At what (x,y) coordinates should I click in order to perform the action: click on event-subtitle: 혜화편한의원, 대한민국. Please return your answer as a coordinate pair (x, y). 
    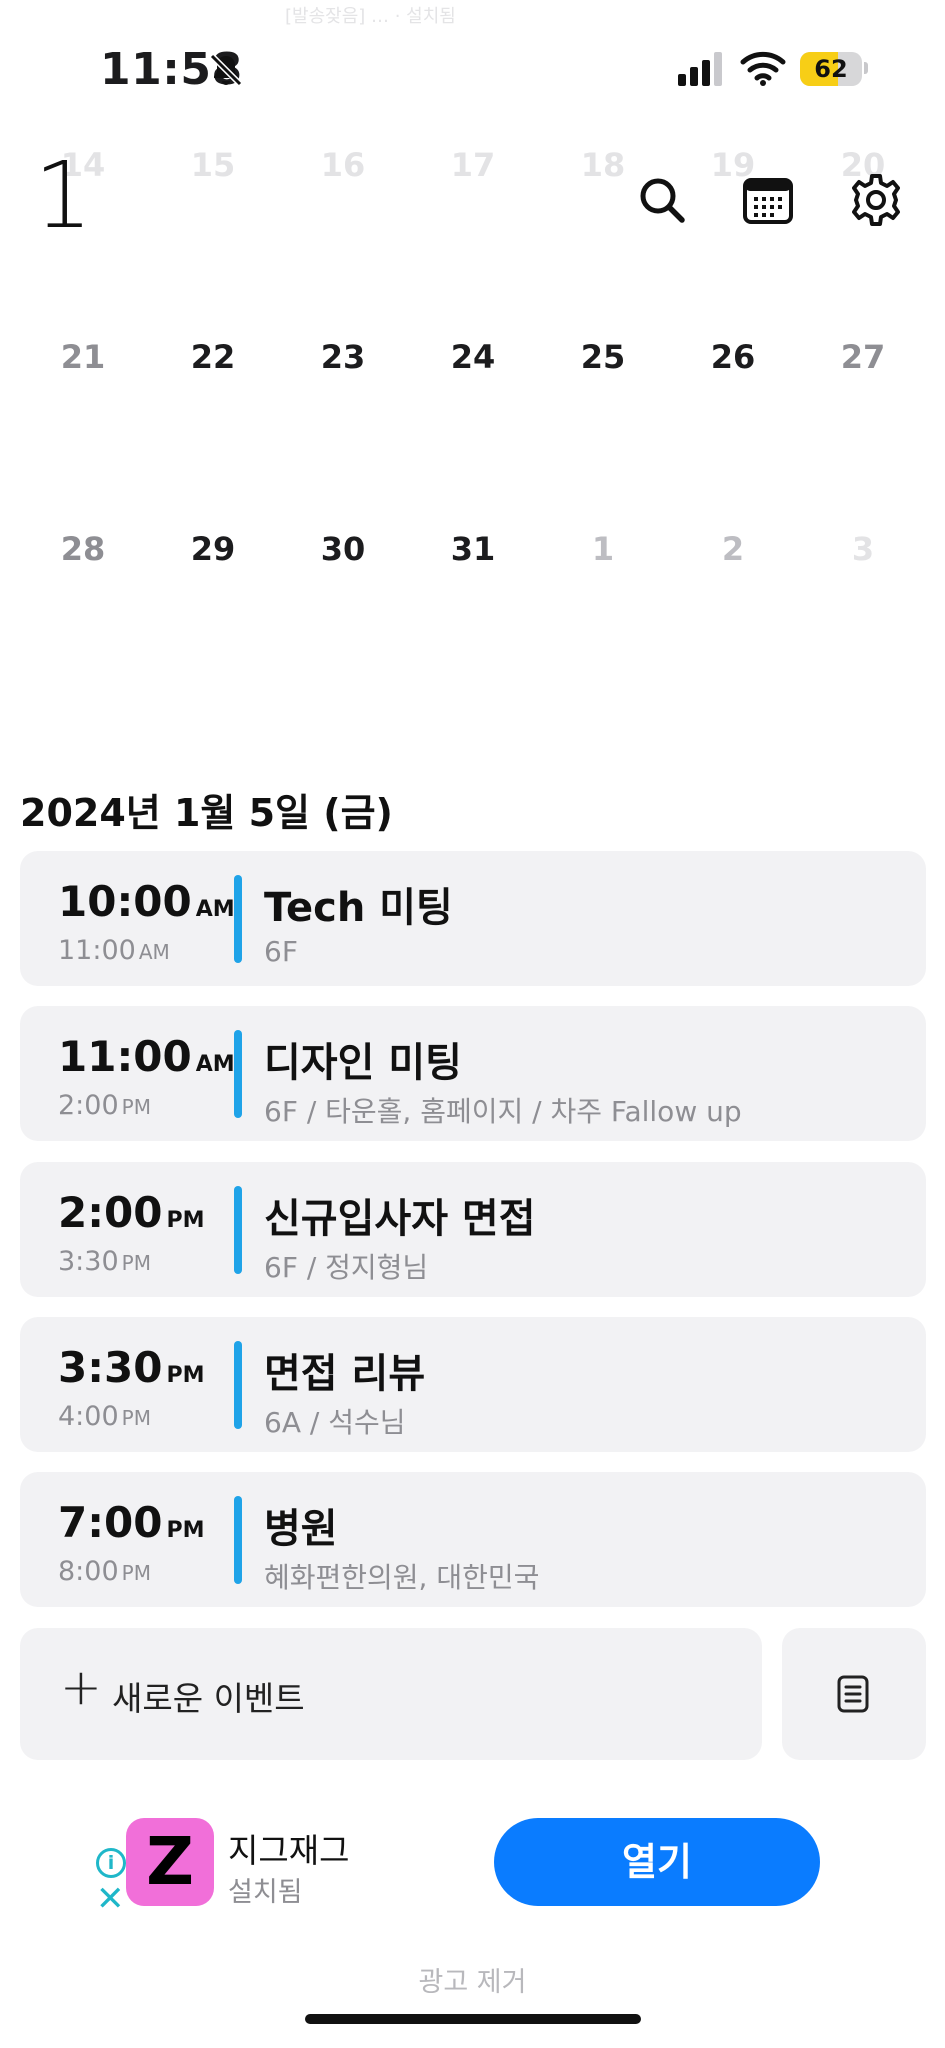
    Looking at the image, I should click on (402, 1577).